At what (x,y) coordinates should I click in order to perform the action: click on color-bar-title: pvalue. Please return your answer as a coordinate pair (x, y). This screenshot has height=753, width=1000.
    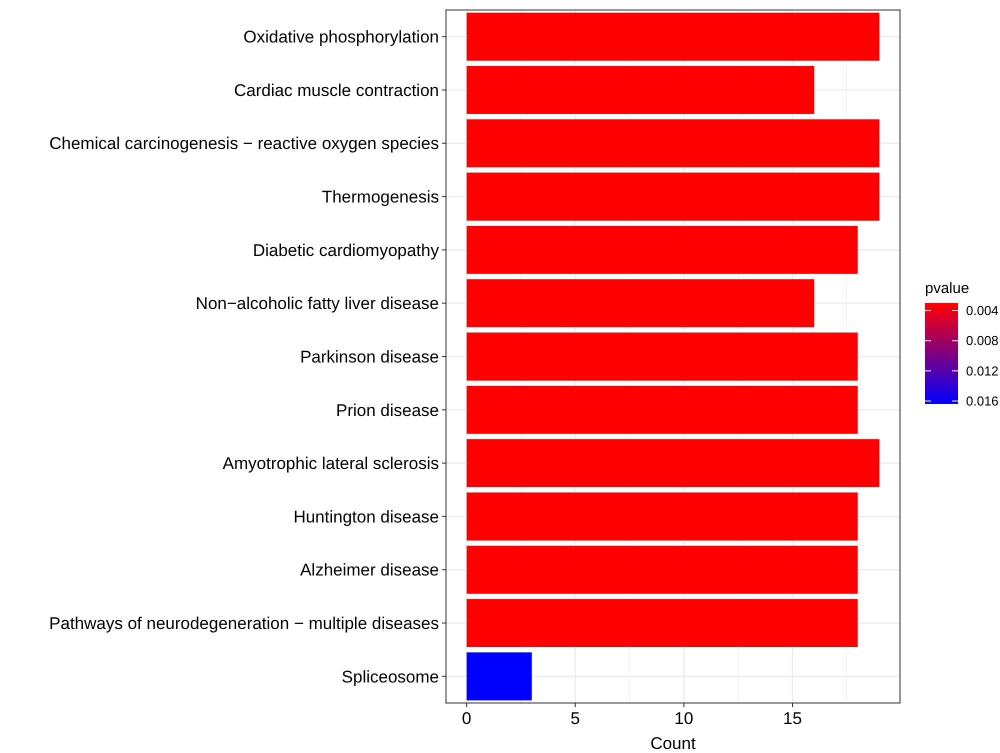
    Looking at the image, I should click on (947, 288).